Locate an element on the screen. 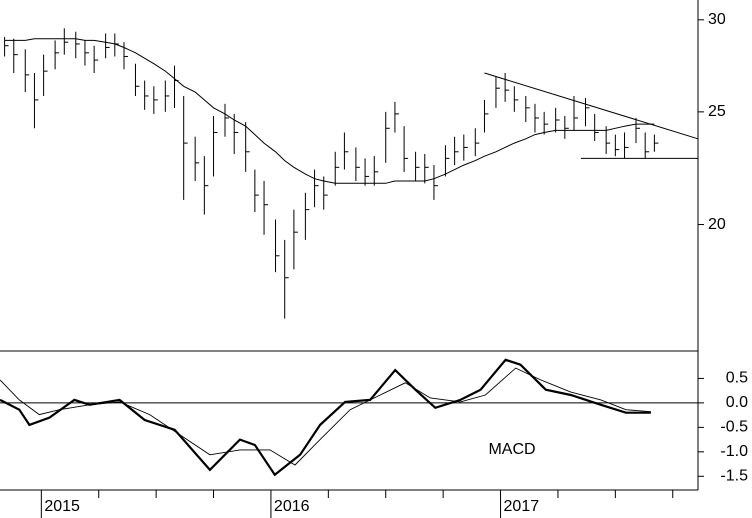 The width and height of the screenshot is (752, 518). annotation: MACD is located at coordinates (511, 449).